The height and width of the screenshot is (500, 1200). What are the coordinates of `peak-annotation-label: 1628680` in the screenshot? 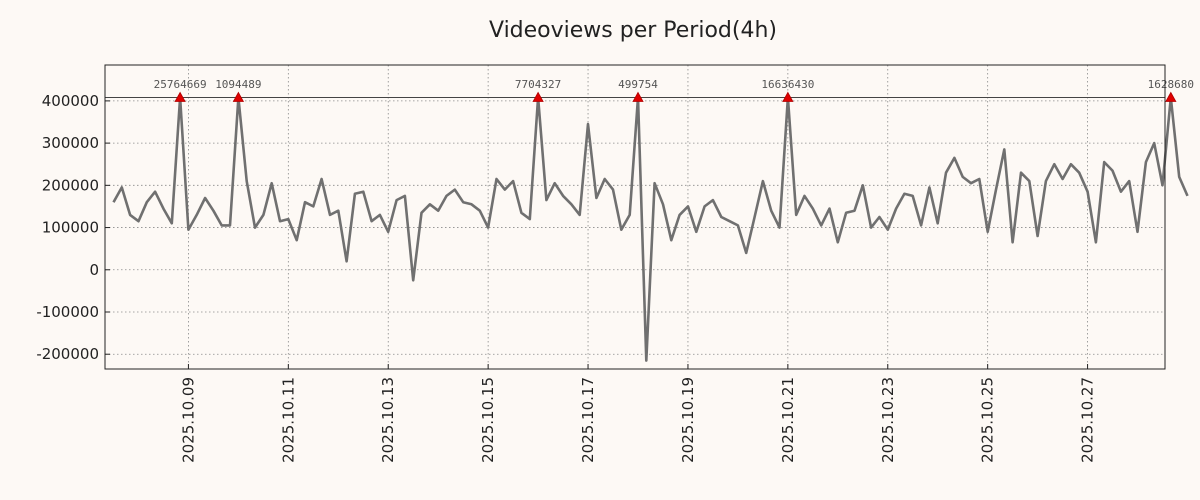 It's located at (1171, 84).